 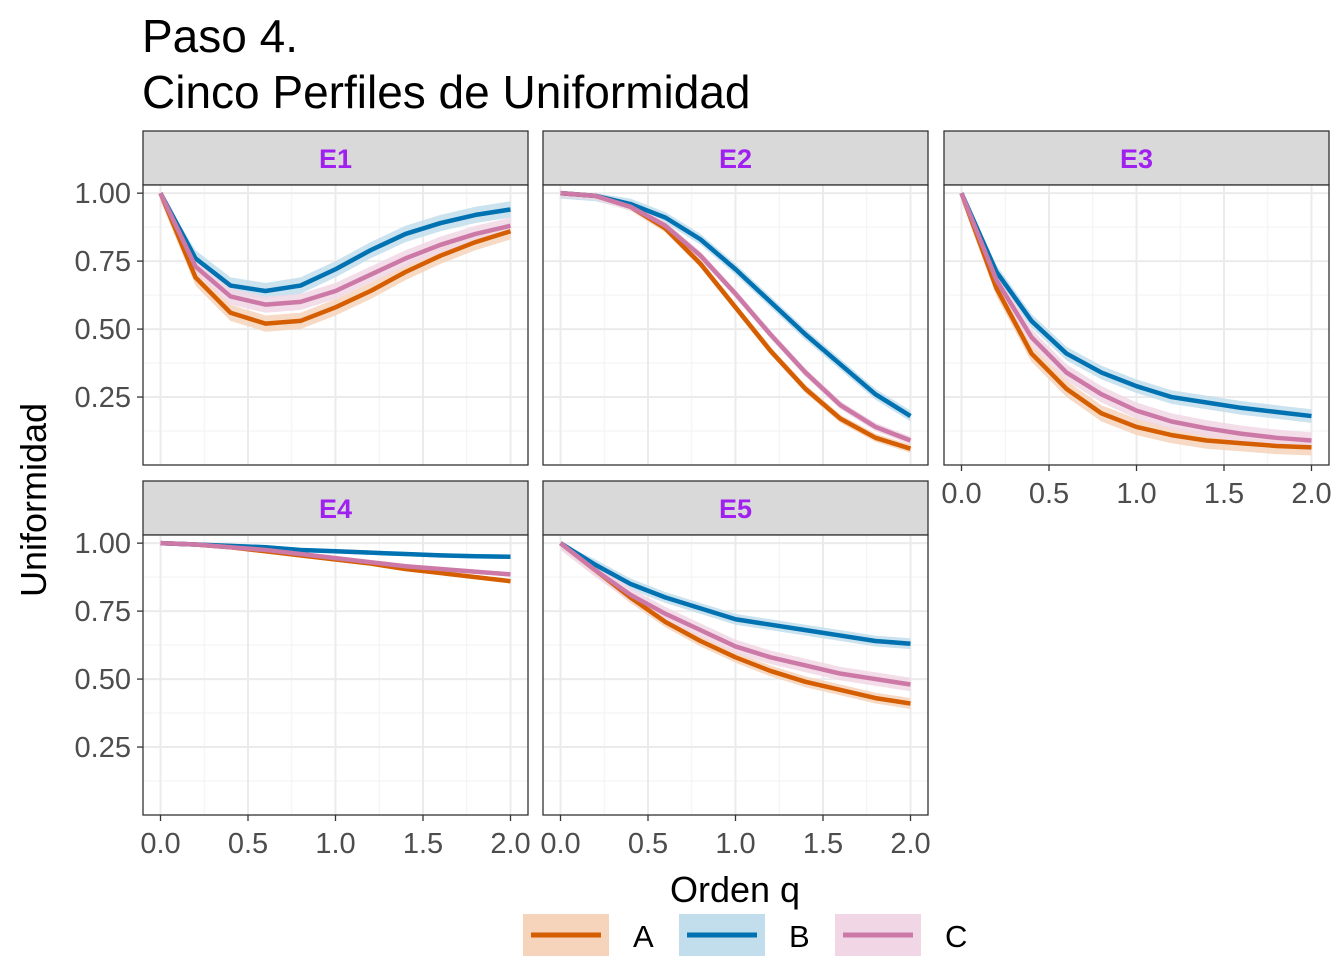 What do you see at coordinates (588, 935) in the screenshot?
I see `legend-item-a: A` at bounding box center [588, 935].